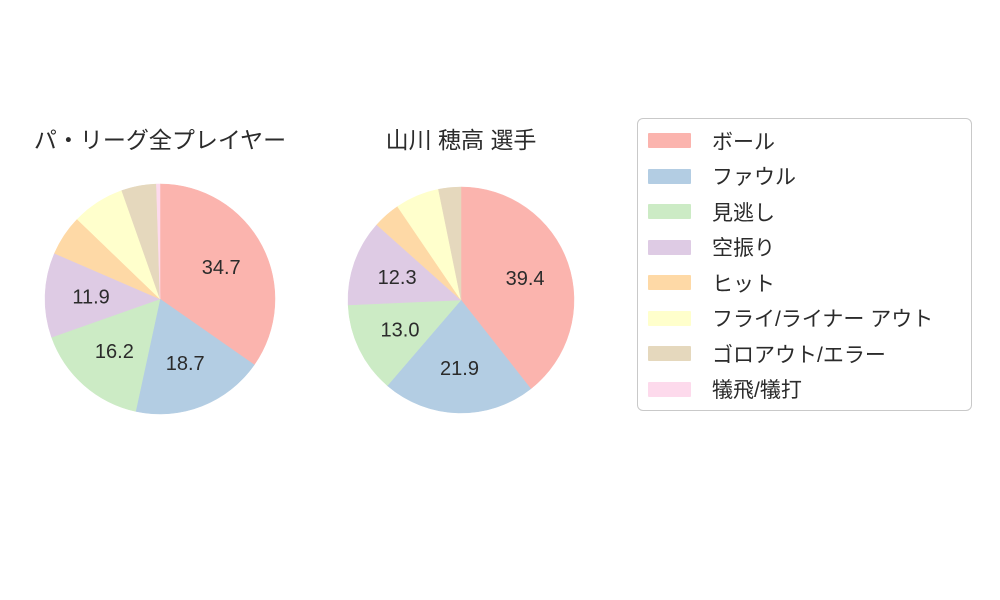 This screenshot has width=1000, height=600. Describe the element at coordinates (799, 355) in the screenshot. I see `legend-label: ゴロアウト/エラー` at that location.